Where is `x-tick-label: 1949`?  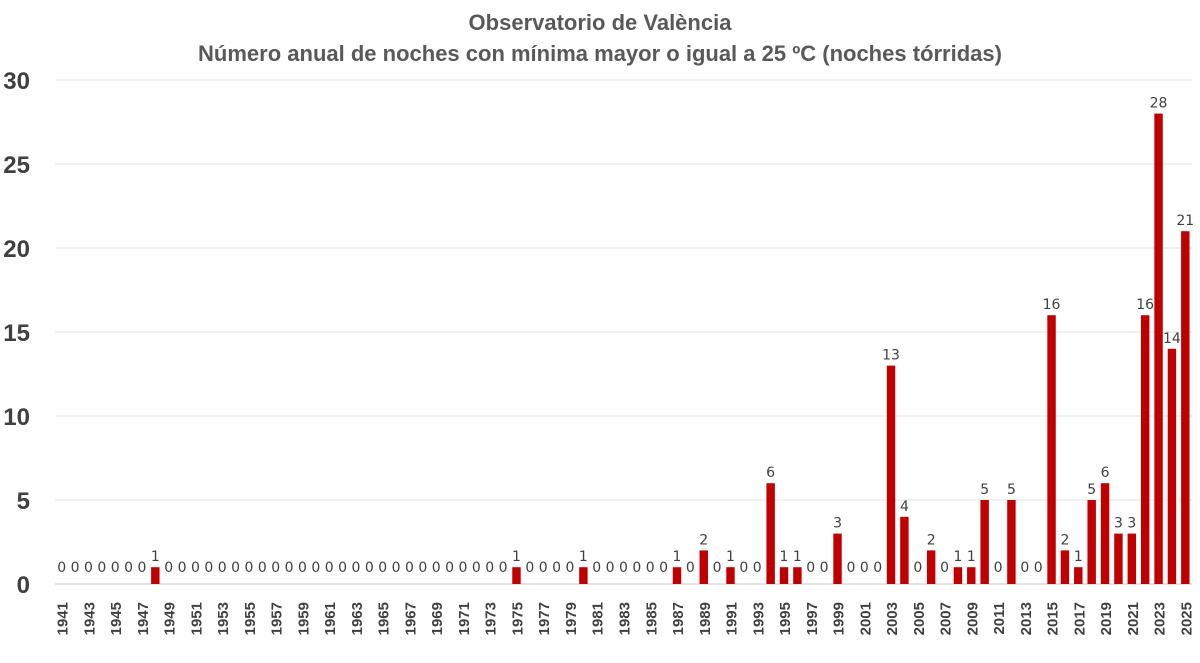 x-tick-label: 1949 is located at coordinates (170, 618).